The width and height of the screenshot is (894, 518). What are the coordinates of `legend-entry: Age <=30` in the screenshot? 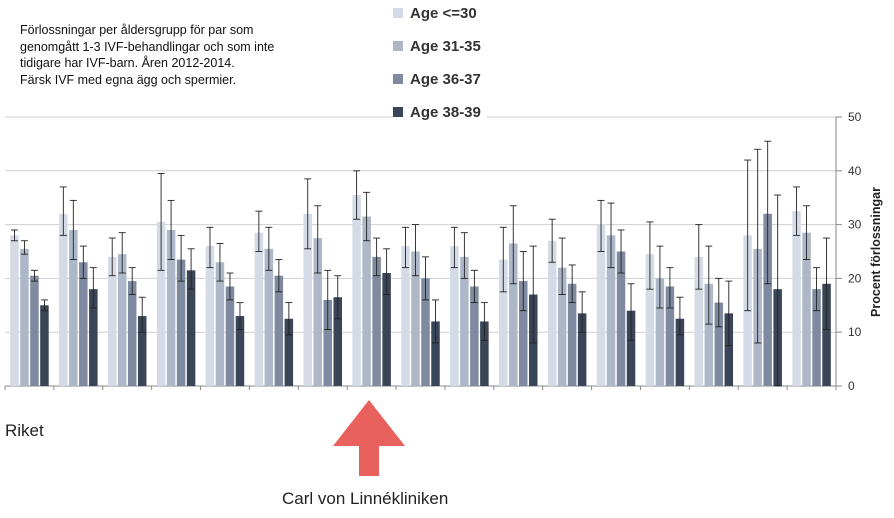 It's located at (438, 13).